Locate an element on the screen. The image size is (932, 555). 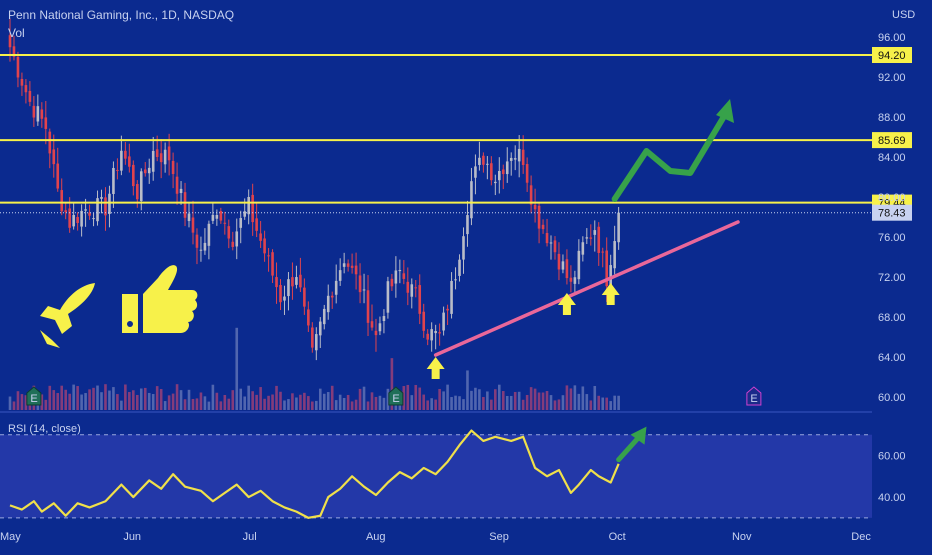
x-tick-label: May is located at coordinates (10, 537).